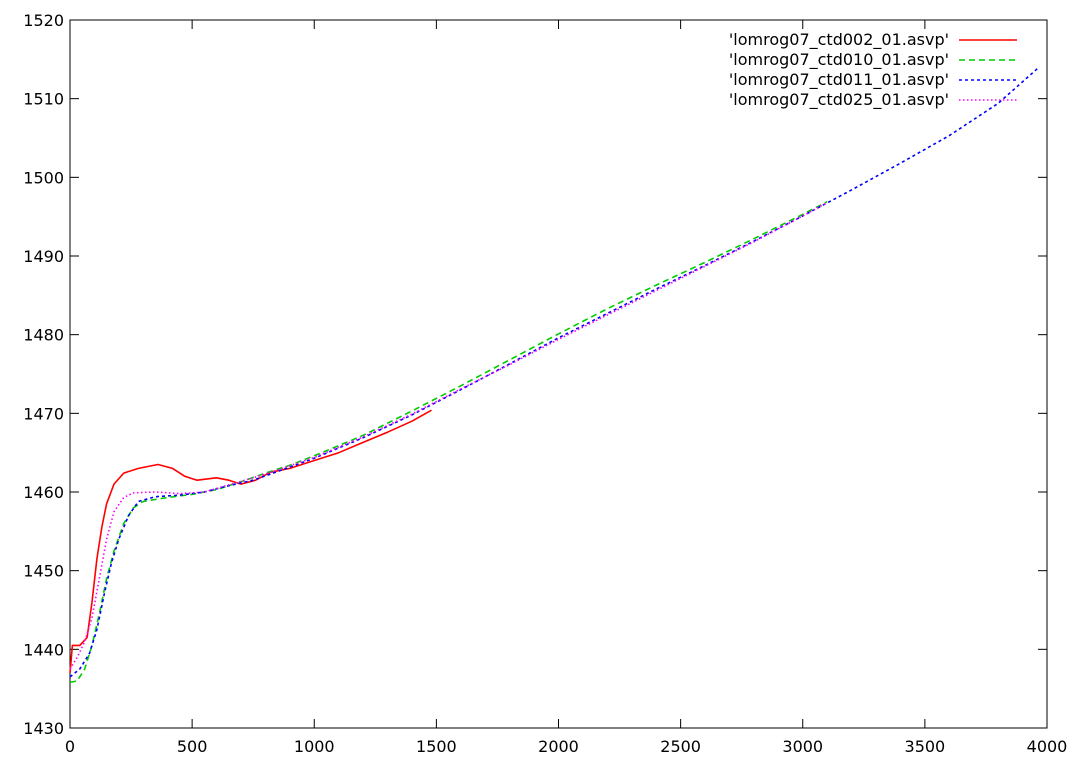 The height and width of the screenshot is (761, 1072). Describe the element at coordinates (192, 746) in the screenshot. I see `x-tick-label: 500` at that location.